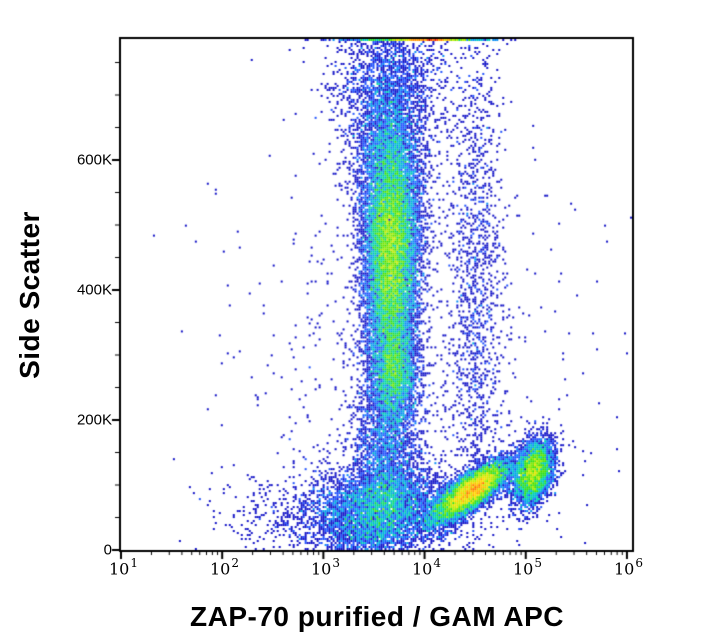 The image size is (704, 641). I want to click on x-axis-title: ZAP-70 purified / GAM APC, so click(377, 616).